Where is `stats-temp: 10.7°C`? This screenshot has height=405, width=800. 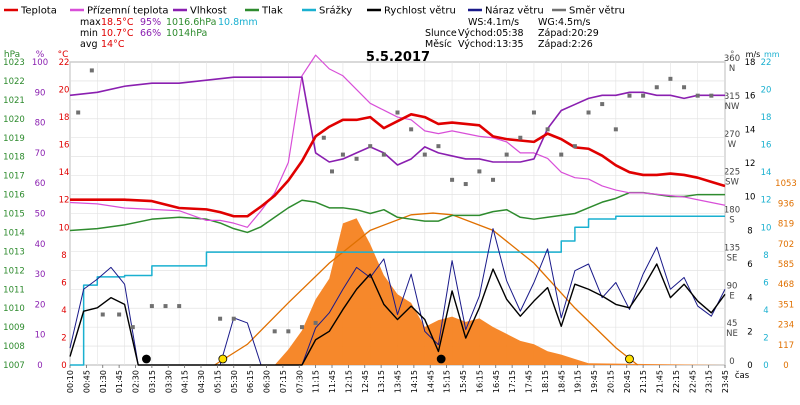
stats-temp: 10.7°C is located at coordinates (117, 33).